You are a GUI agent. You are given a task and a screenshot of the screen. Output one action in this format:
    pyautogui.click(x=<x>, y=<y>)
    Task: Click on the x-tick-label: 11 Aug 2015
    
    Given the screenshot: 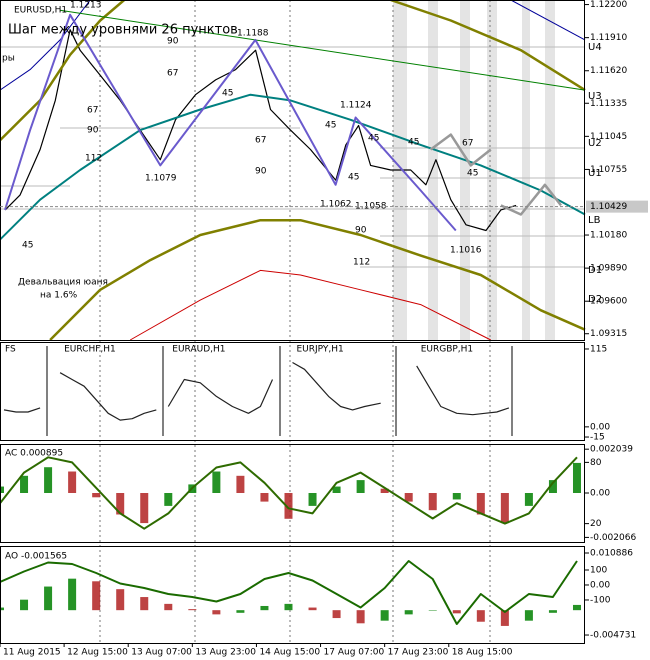 What is the action you would take?
    pyautogui.click(x=32, y=653)
    